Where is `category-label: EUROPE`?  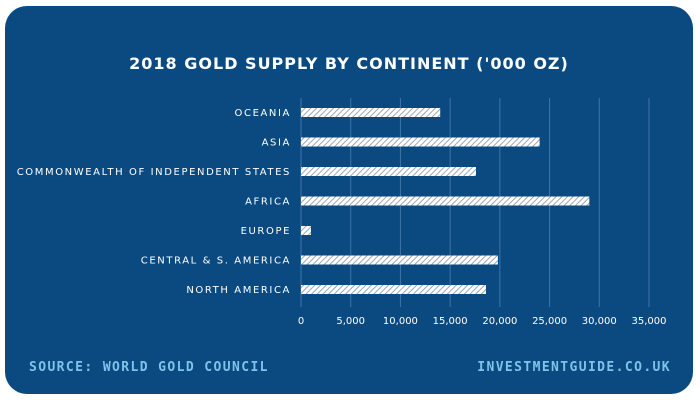
category-label: EUROPE is located at coordinates (266, 231).